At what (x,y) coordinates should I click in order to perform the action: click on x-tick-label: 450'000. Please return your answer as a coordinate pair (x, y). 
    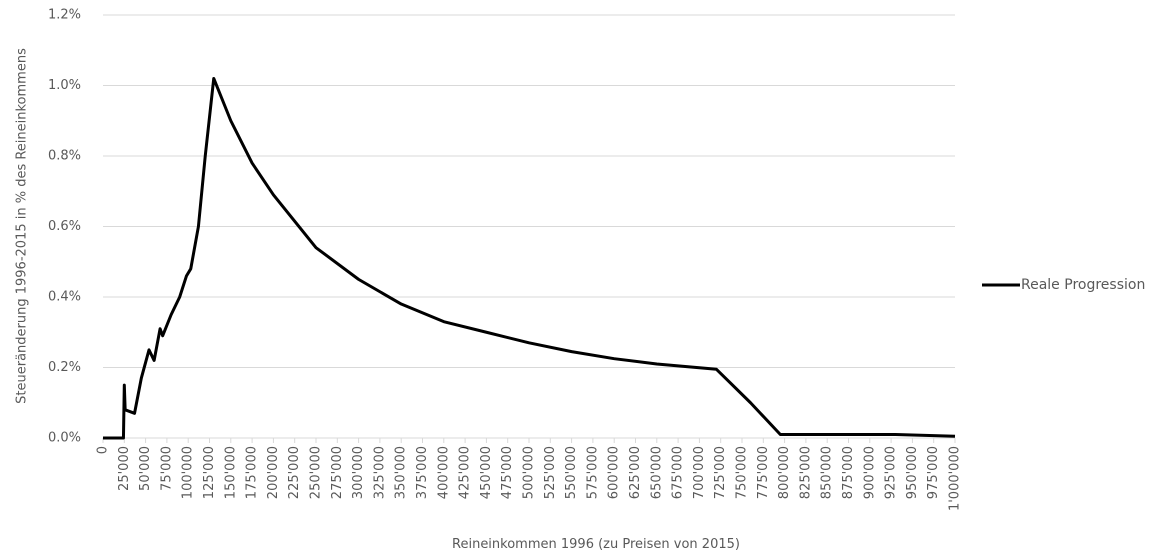
    Looking at the image, I should click on (486, 472).